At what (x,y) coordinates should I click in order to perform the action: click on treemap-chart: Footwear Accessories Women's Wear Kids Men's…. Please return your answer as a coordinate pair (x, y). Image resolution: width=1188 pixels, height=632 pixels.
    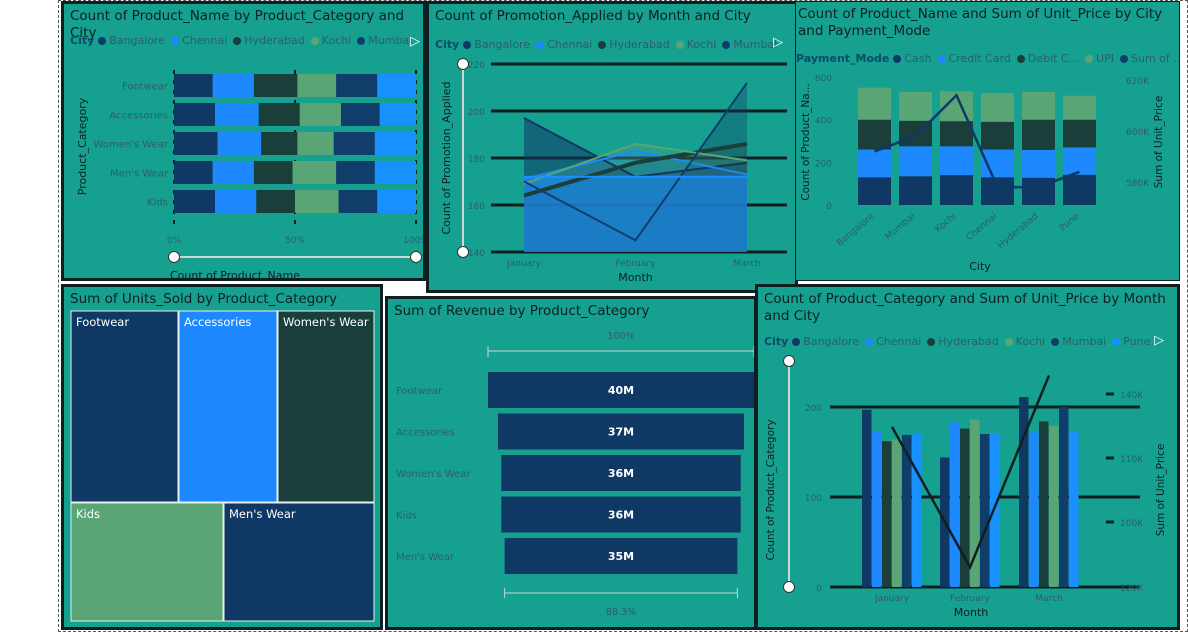
    Looking at the image, I should click on (222, 466).